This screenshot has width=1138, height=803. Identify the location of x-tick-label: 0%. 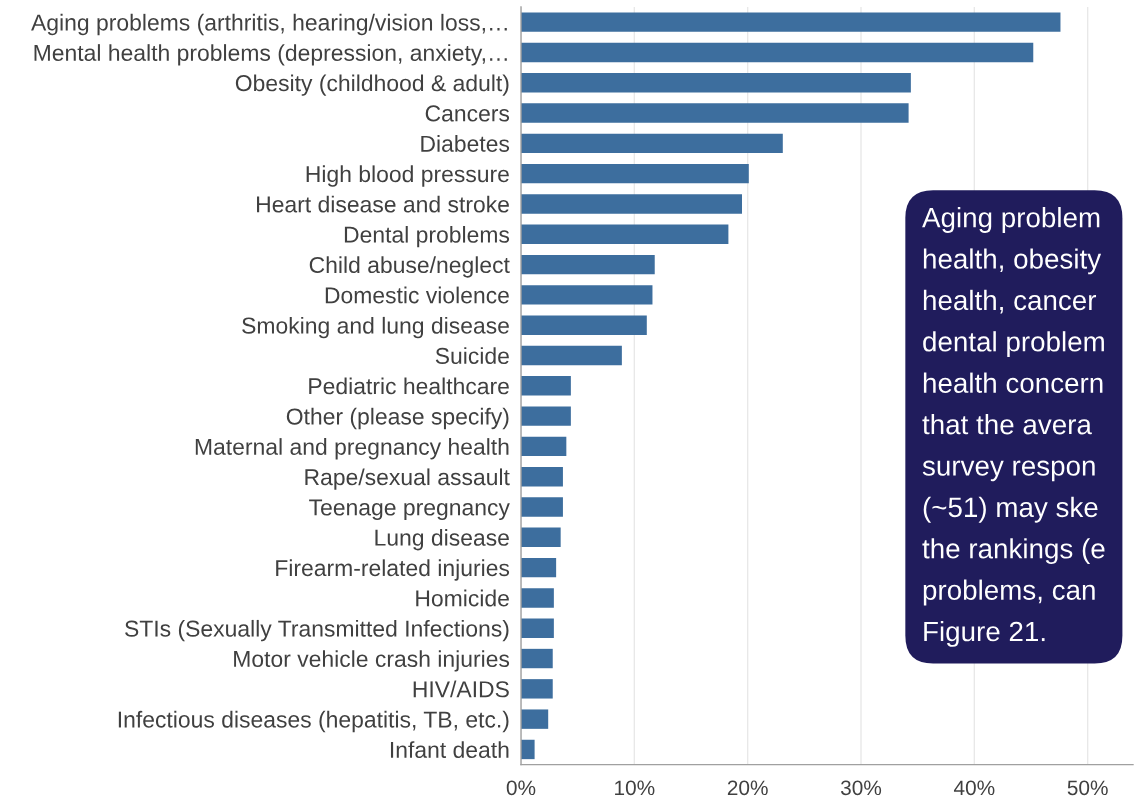
(521, 788).